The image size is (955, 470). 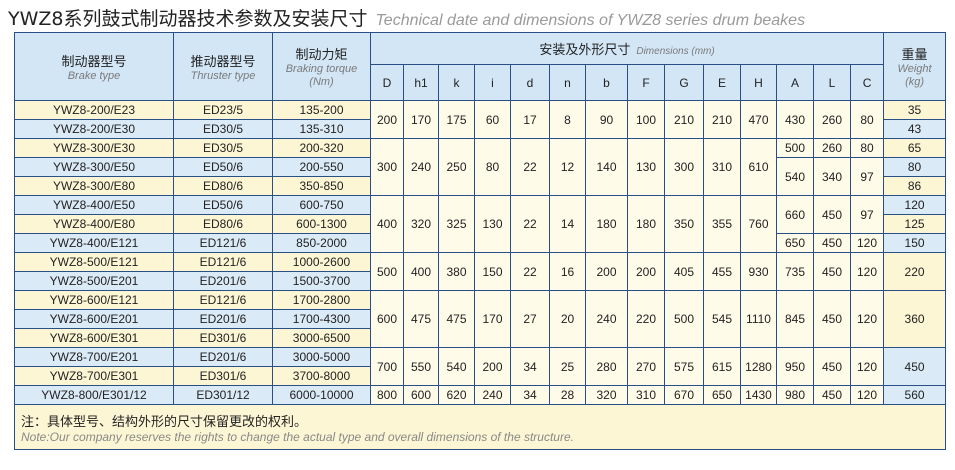 What do you see at coordinates (94, 61) in the screenshot?
I see `header-zh: 制动器型号` at bounding box center [94, 61].